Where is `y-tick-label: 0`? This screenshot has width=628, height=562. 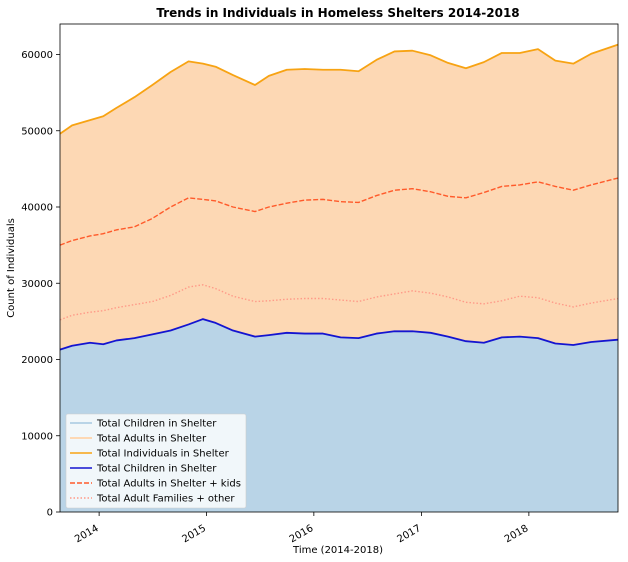
y-tick-label: 0 is located at coordinates (50, 513).